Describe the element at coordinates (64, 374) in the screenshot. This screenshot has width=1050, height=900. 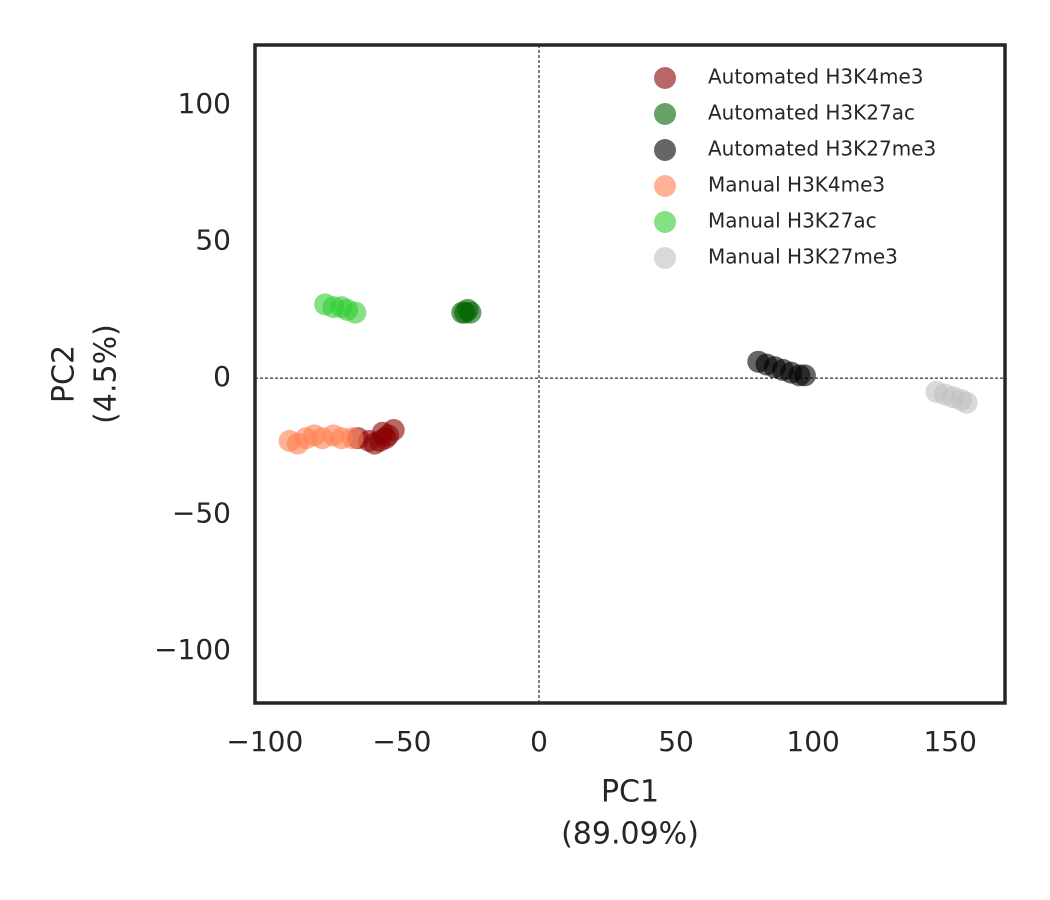
I see `y-axis-label-line: PC2` at that location.